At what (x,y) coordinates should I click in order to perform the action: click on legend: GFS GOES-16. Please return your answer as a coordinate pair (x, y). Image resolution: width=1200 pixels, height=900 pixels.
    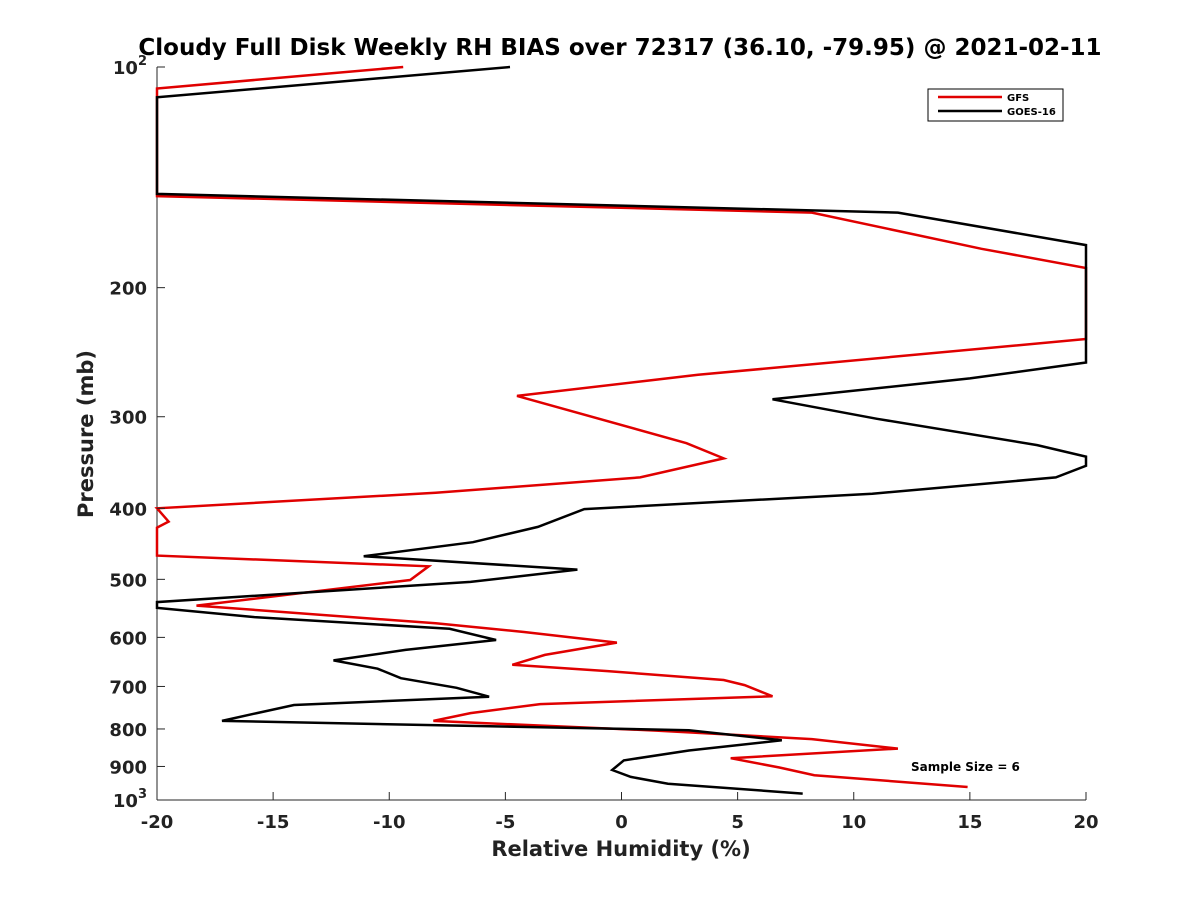
    Looking at the image, I should click on (995, 105).